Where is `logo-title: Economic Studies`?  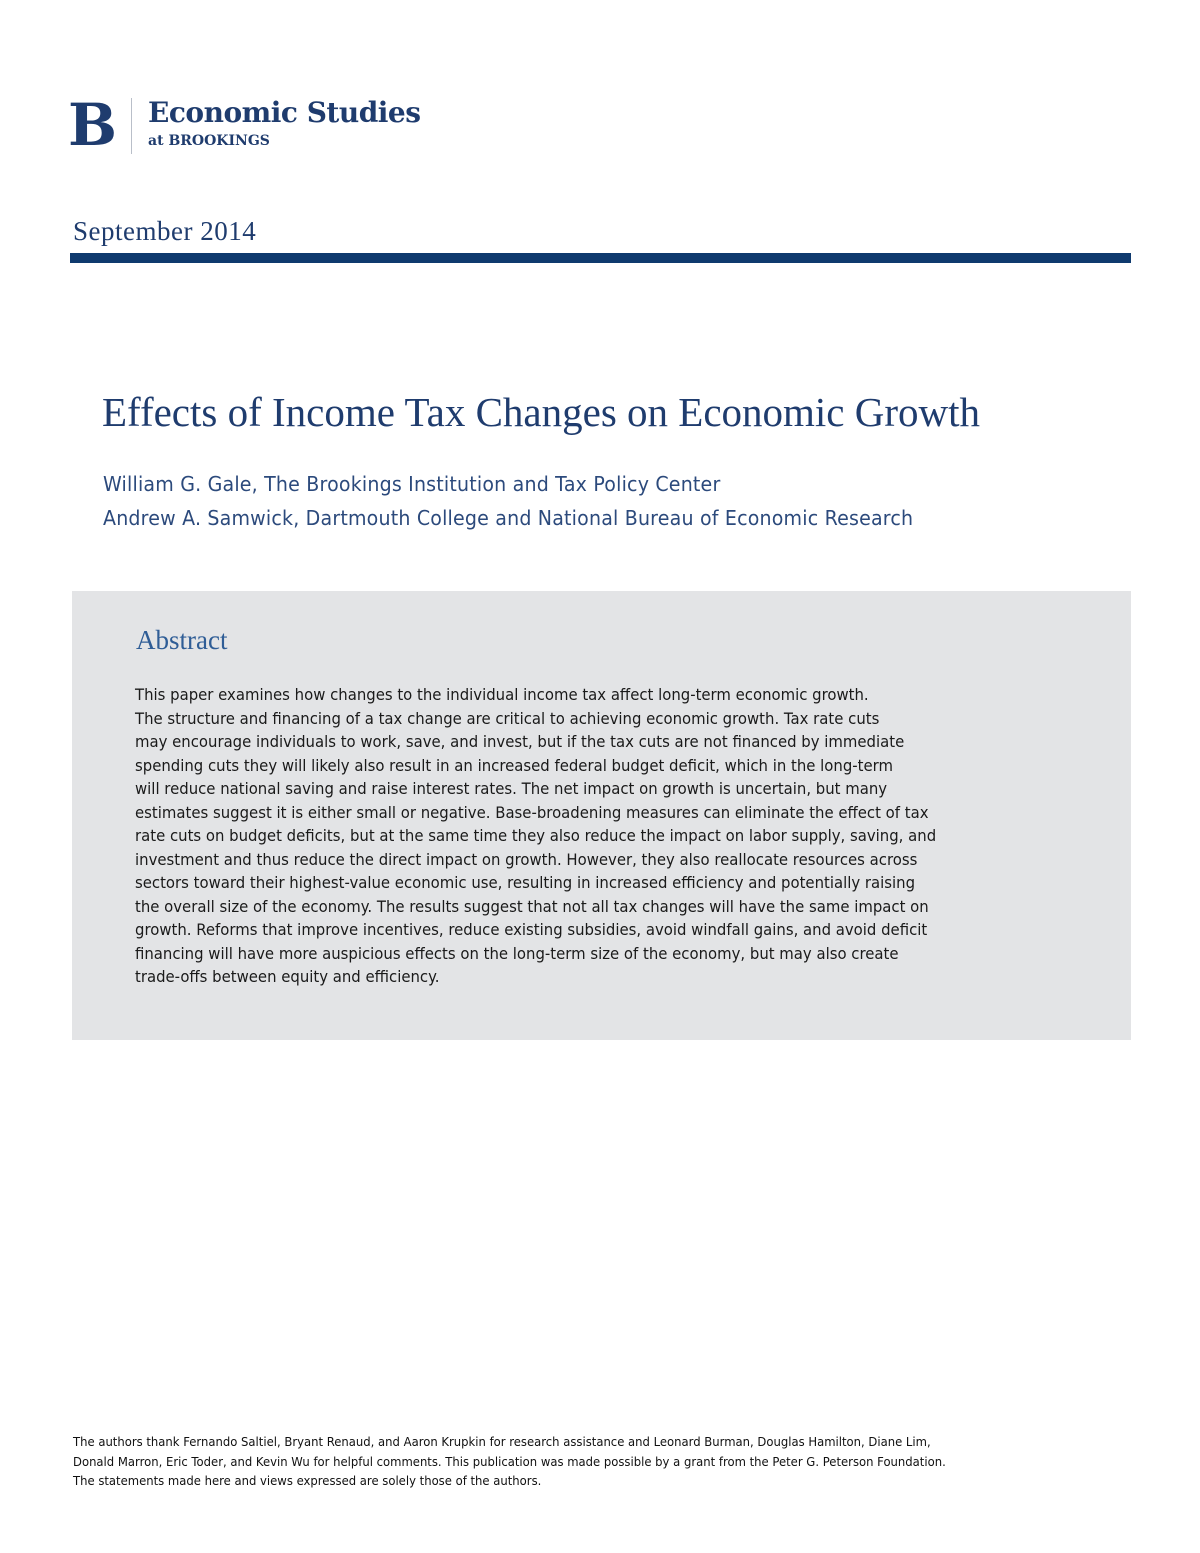
logo-title: Economic Studies is located at coordinates (284, 112).